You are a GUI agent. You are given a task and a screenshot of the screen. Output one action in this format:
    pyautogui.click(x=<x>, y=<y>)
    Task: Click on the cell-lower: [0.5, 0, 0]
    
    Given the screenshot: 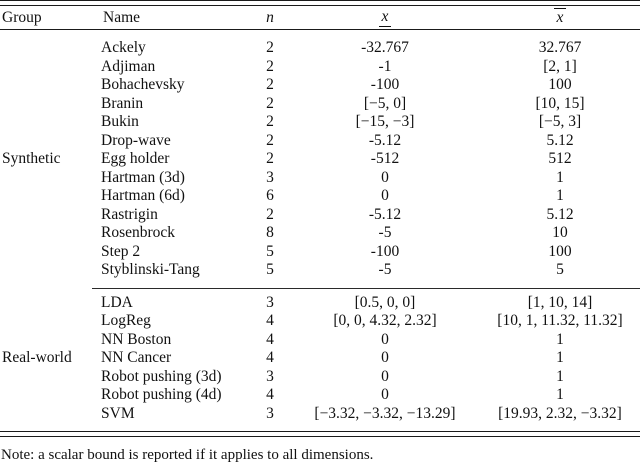 What is the action you would take?
    pyautogui.click(x=385, y=302)
    